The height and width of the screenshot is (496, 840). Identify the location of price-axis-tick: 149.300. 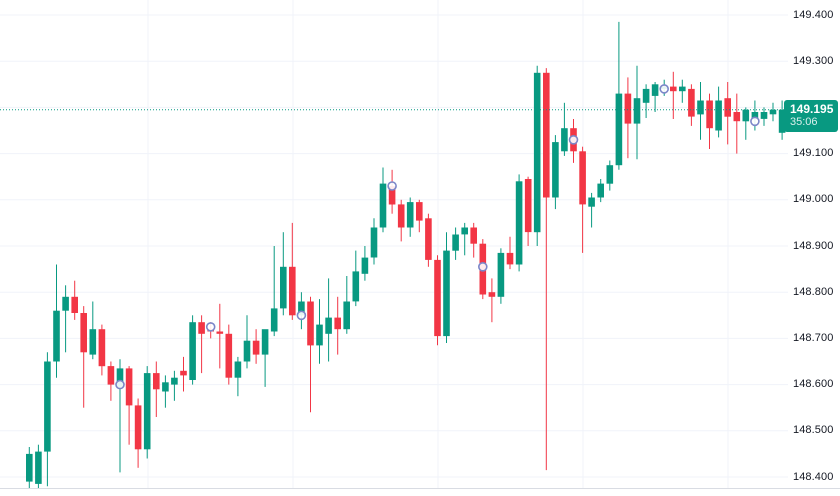
(813, 60).